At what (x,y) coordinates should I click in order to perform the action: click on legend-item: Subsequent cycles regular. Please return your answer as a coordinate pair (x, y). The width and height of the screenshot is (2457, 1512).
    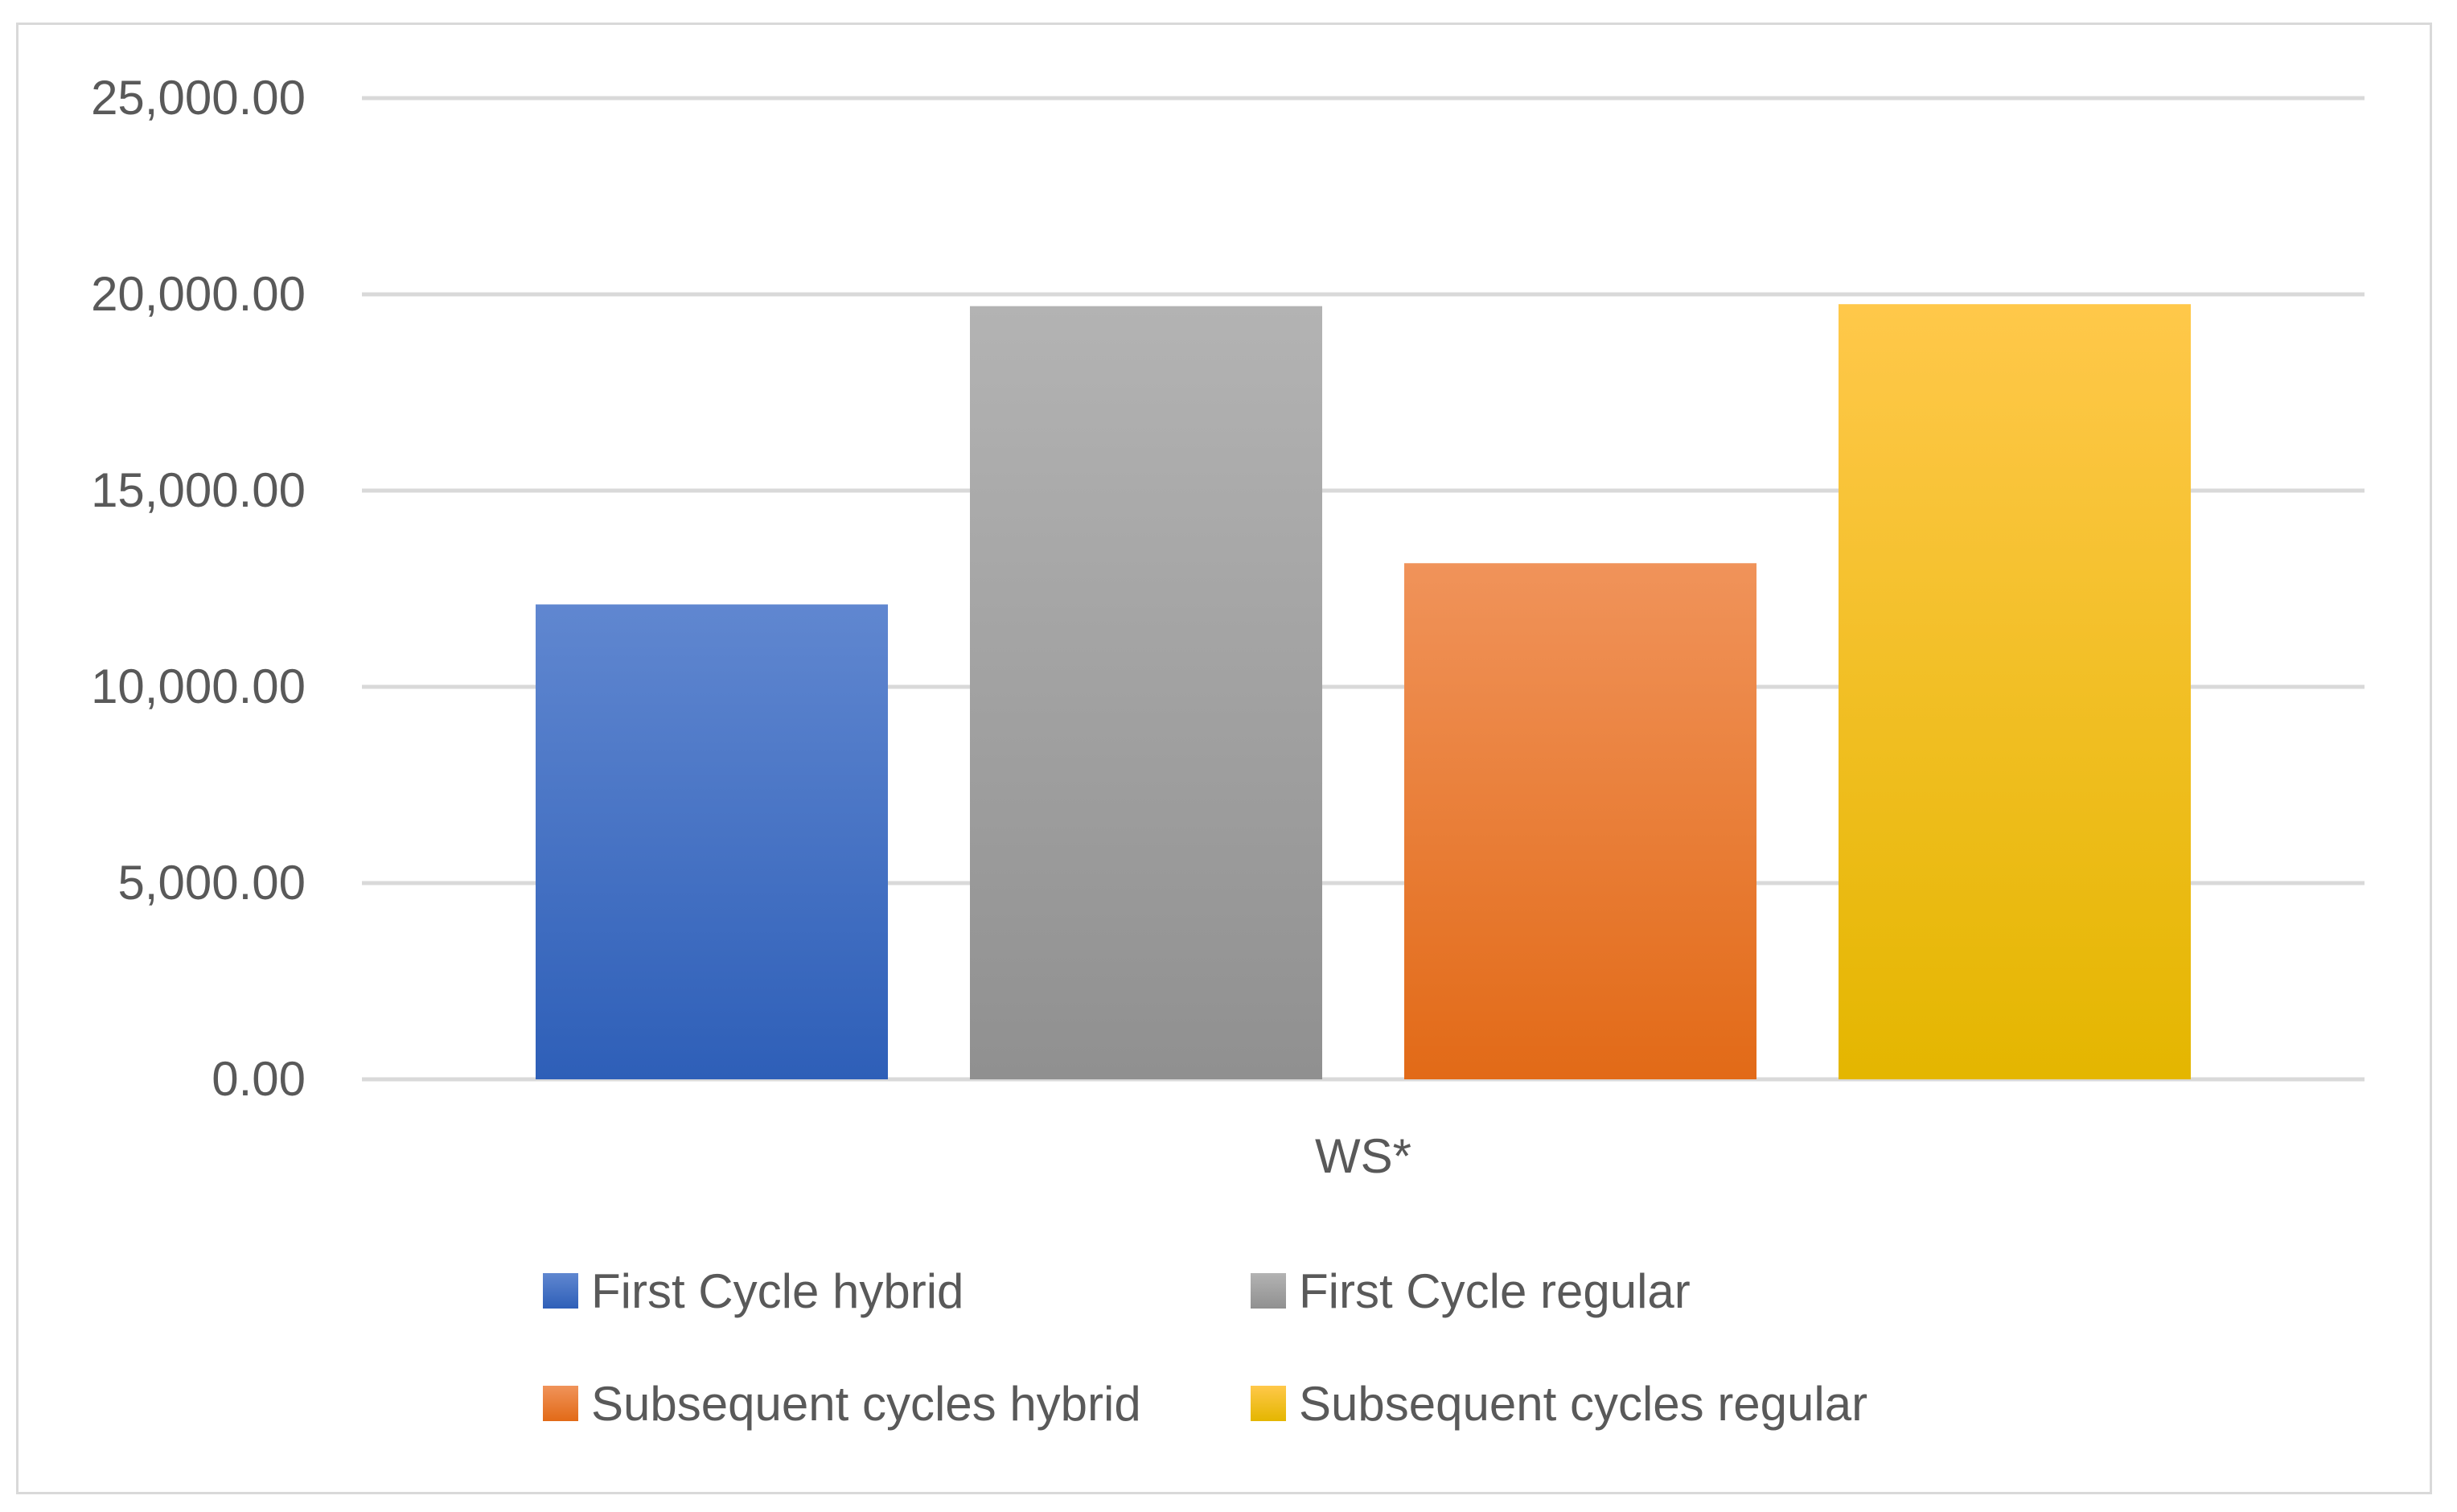
    Looking at the image, I should click on (1559, 1404).